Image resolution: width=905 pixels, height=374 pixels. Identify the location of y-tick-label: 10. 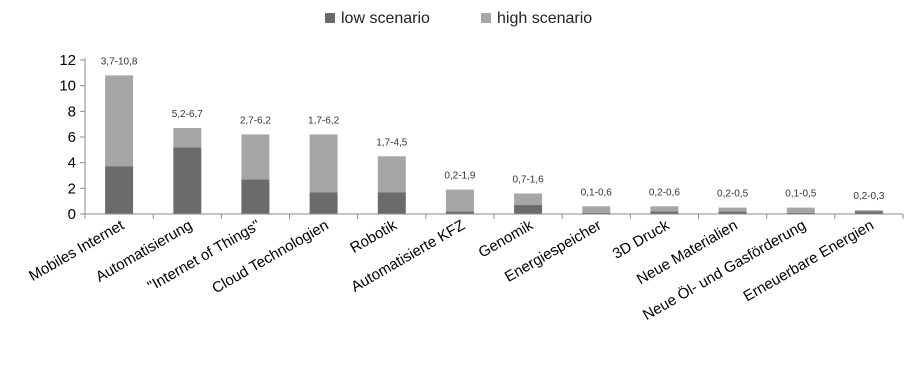
(67, 86).